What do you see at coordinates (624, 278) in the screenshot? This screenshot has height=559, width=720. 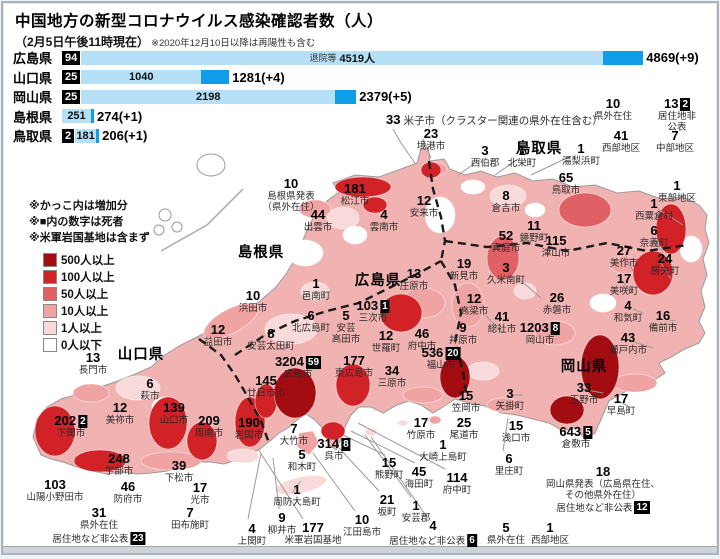 I see `map-label-value: 17` at bounding box center [624, 278].